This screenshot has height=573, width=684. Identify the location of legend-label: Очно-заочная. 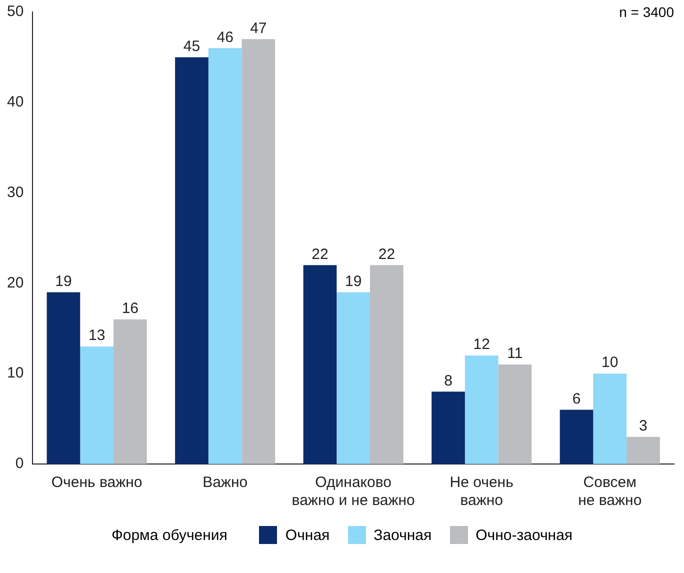
(524, 535).